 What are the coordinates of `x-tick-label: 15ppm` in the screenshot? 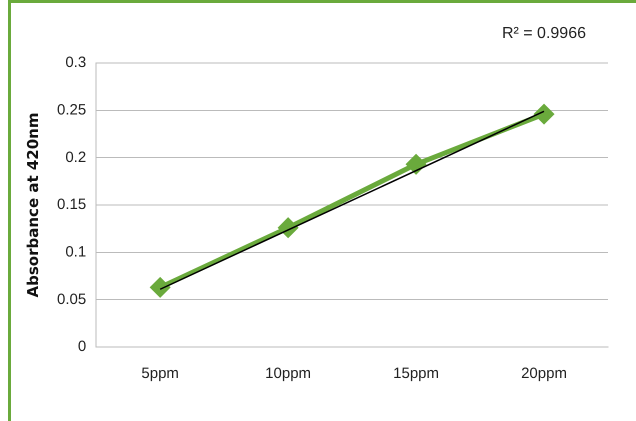 It's located at (416, 373).